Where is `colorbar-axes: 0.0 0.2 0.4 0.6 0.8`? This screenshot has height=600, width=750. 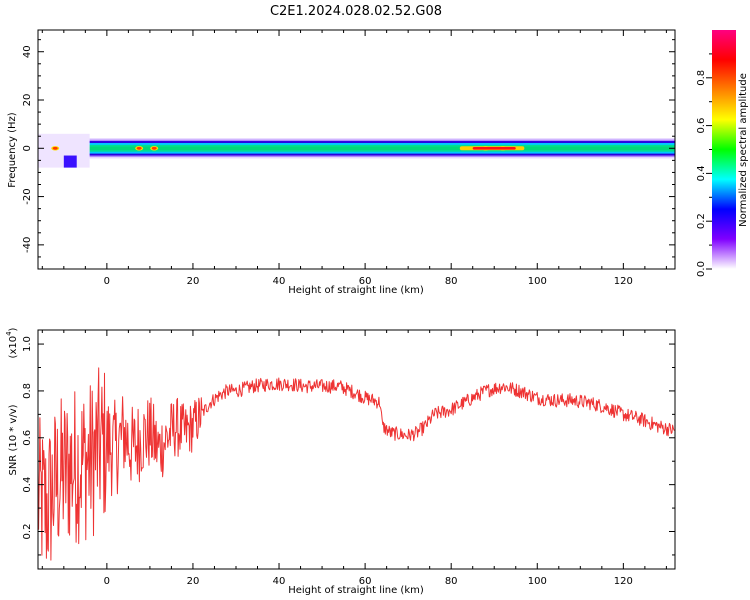
colorbar-axes: 0.0 0.2 0.4 0.6 0.8 is located at coordinates (704, 165).